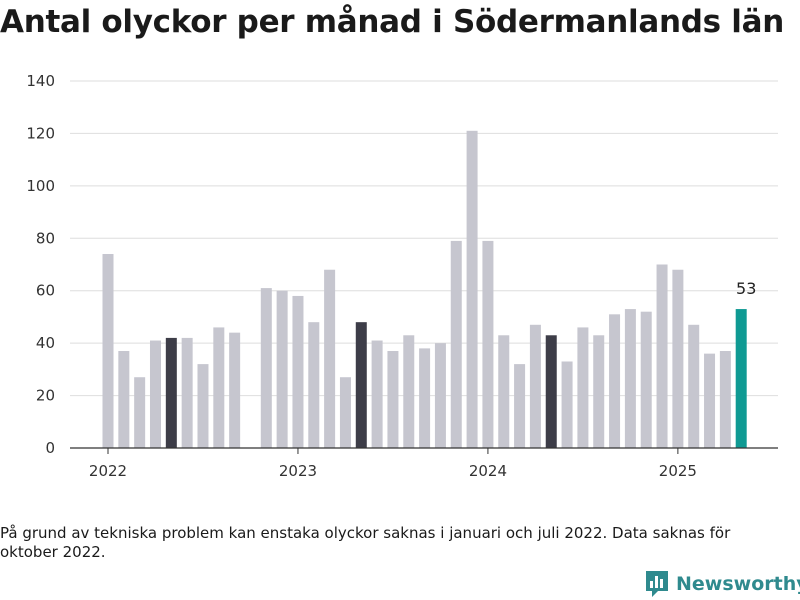 The image size is (800, 600). Describe the element at coordinates (657, 584) in the screenshot. I see `bar-chart-logo-icon` at that location.